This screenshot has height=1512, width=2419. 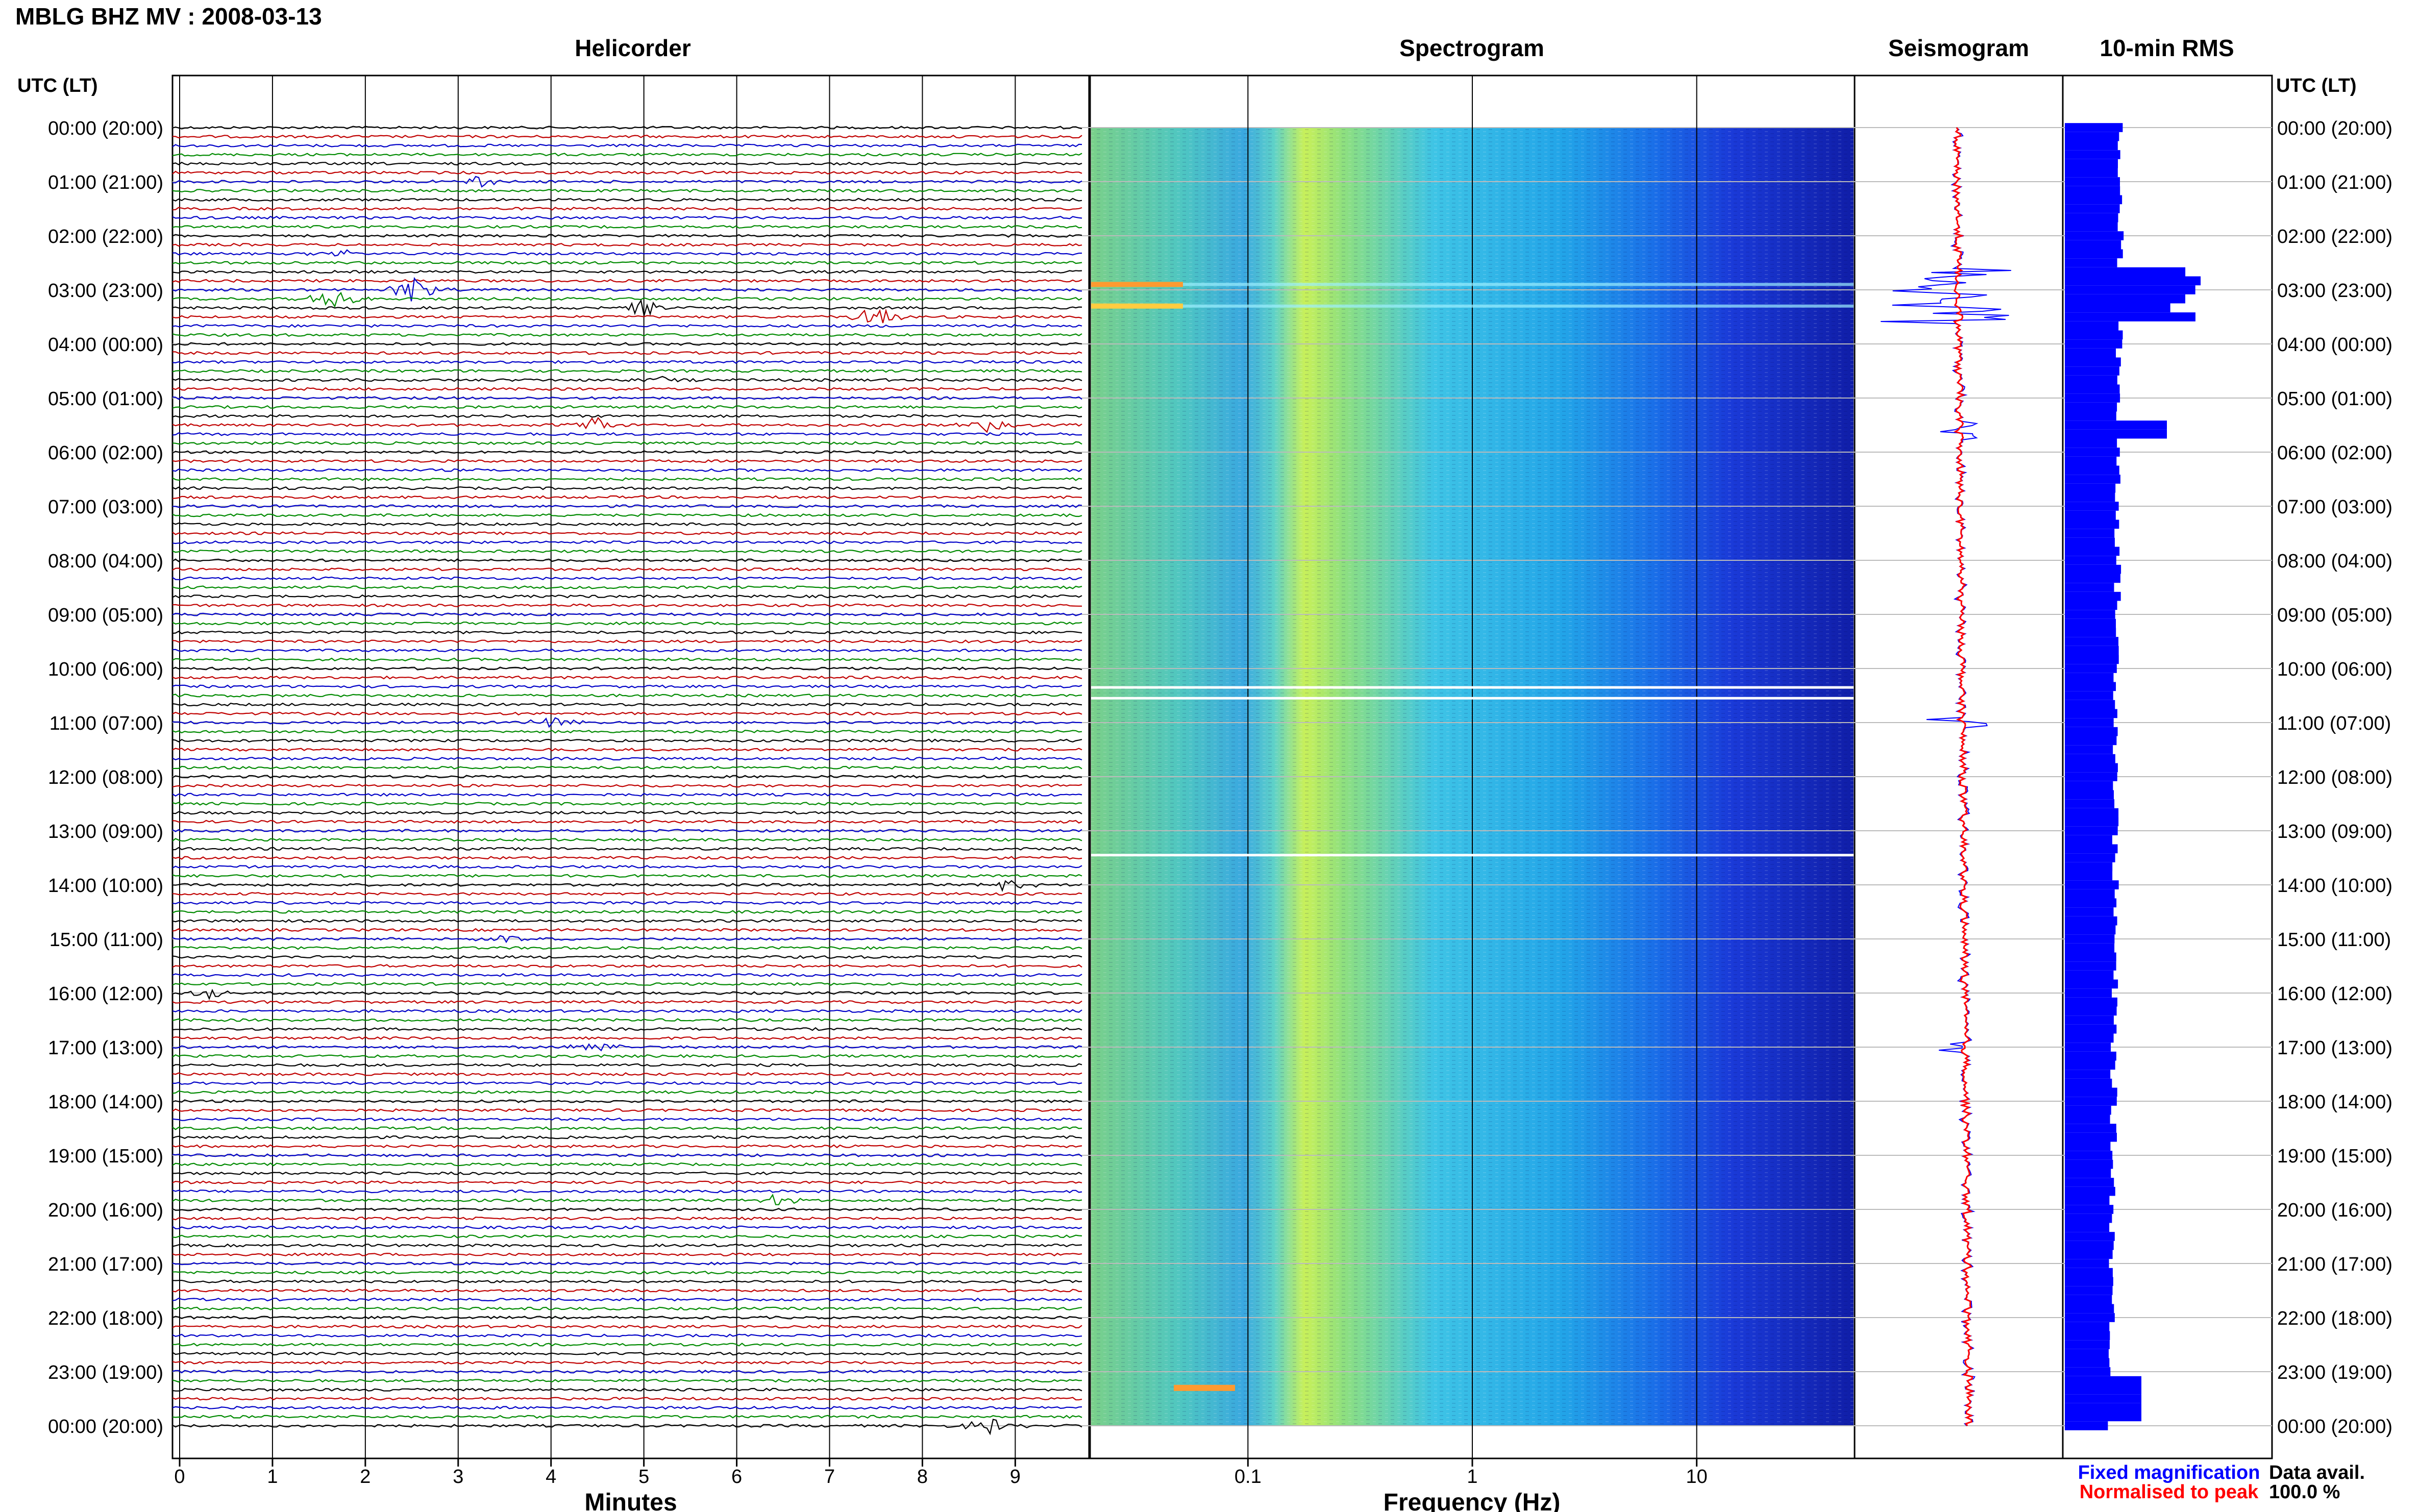 I want to click on data-availability-value: 100.0 %, so click(x=2304, y=1492).